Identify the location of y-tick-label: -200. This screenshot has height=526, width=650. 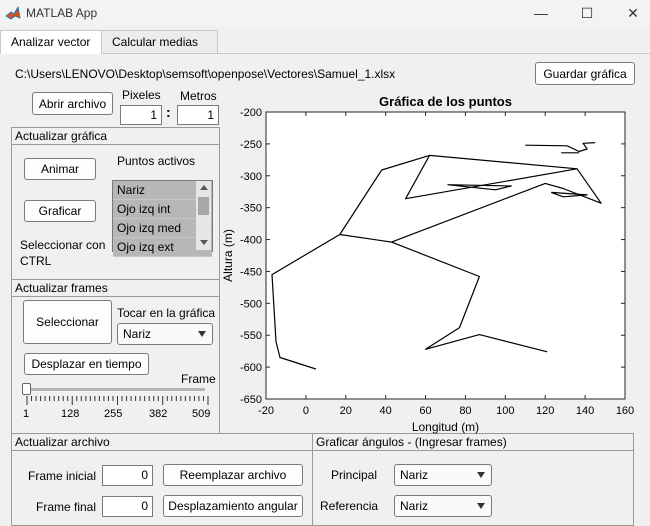
(251, 113).